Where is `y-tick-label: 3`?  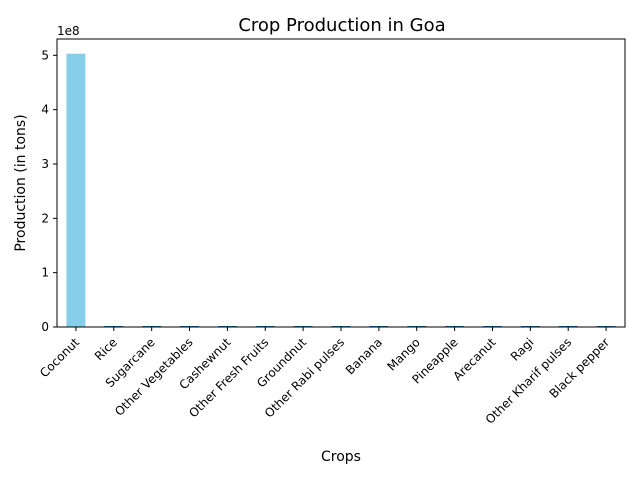 y-tick-label: 3 is located at coordinates (45, 164).